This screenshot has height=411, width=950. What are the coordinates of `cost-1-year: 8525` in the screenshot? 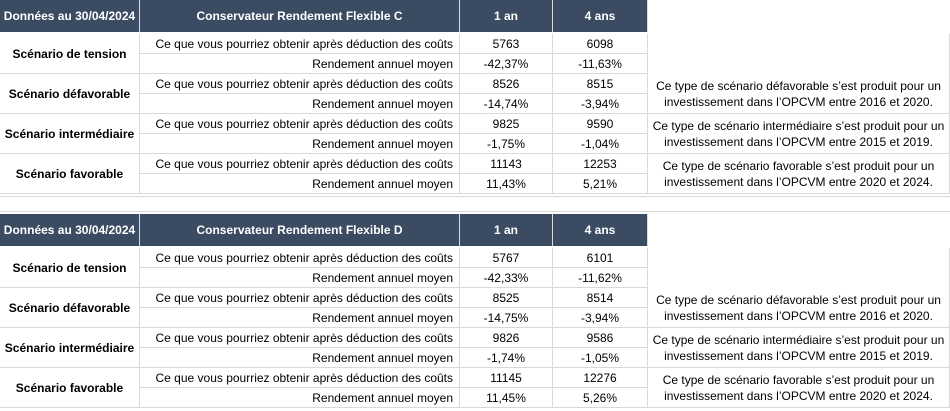 It's located at (506, 298).